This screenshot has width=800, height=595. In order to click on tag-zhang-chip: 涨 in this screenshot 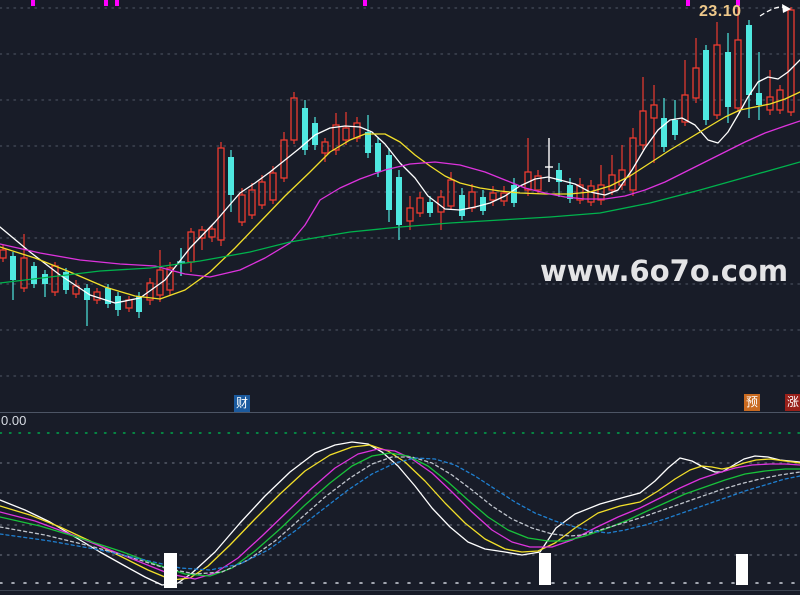, I will do `click(792, 402)`.